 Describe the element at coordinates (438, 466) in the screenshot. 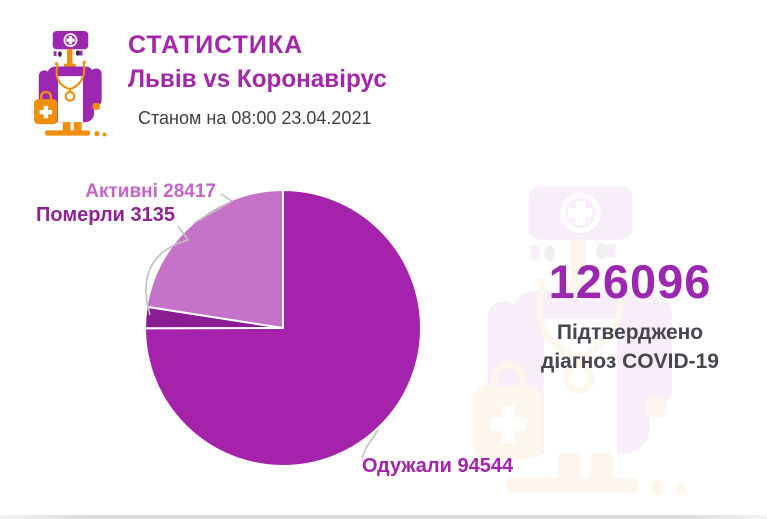

I see `pie-label-recovered: Одужали 94544` at that location.